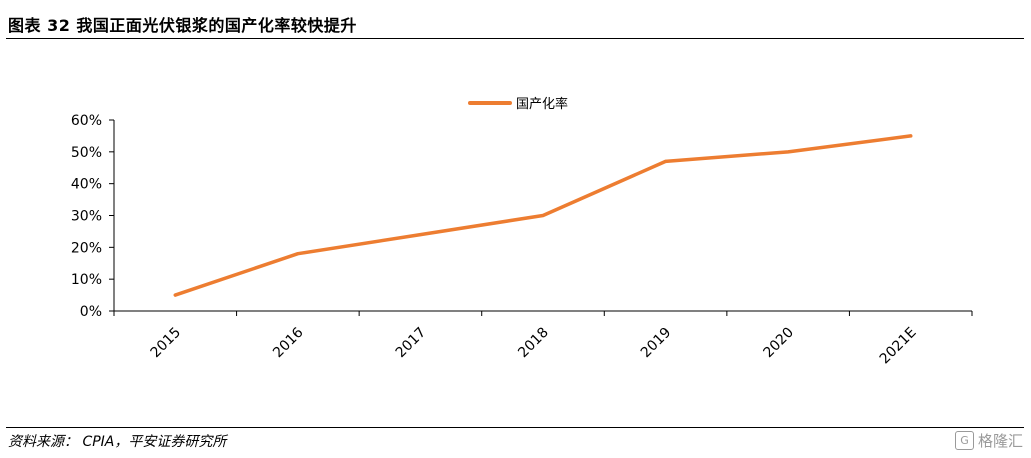  What do you see at coordinates (86, 185) in the screenshot?
I see `y-tick-label: 40%` at bounding box center [86, 185].